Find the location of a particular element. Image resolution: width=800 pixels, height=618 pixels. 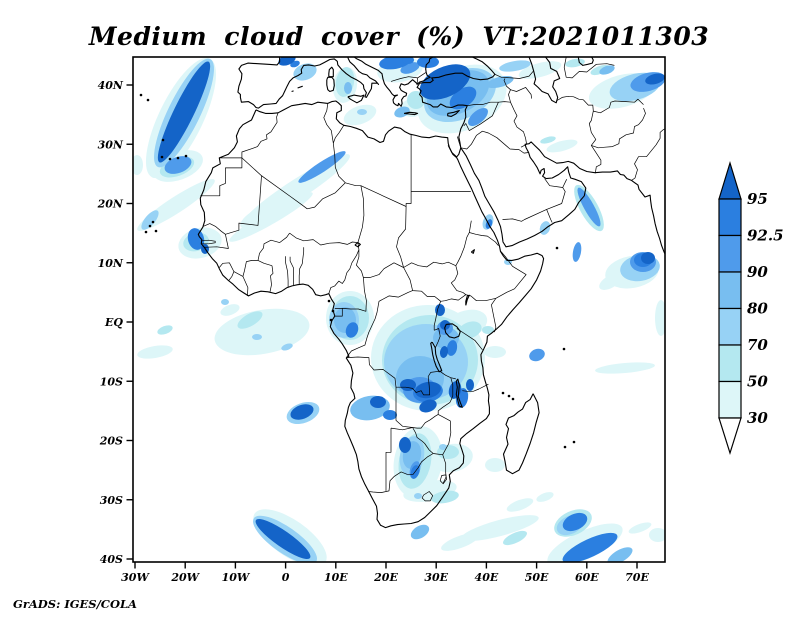

lat-tick-label: 40N is located at coordinates (111, 85).